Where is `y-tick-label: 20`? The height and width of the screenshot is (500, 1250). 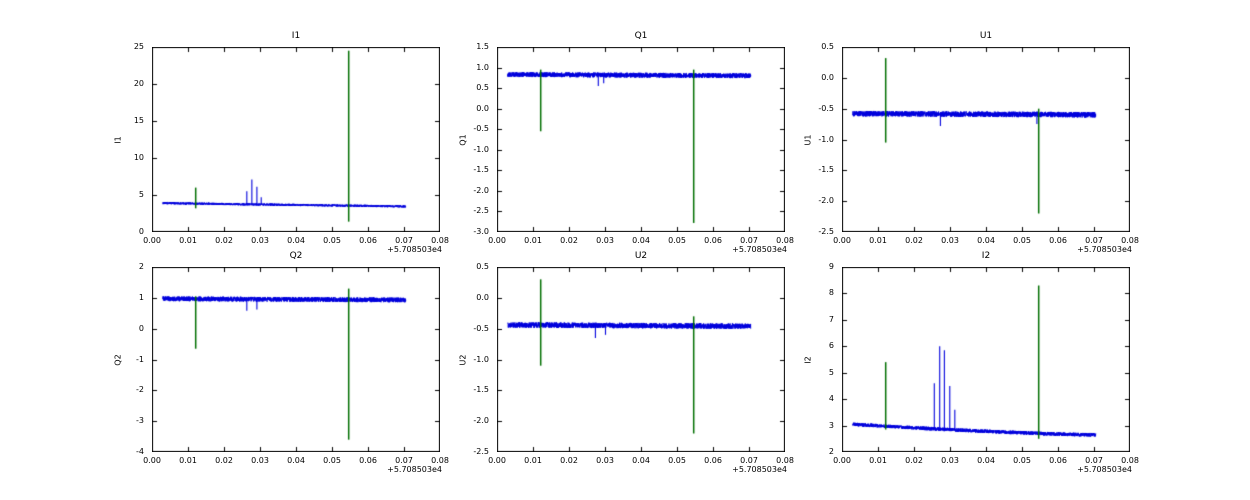 y-tick-label: 20 is located at coordinates (138, 83).